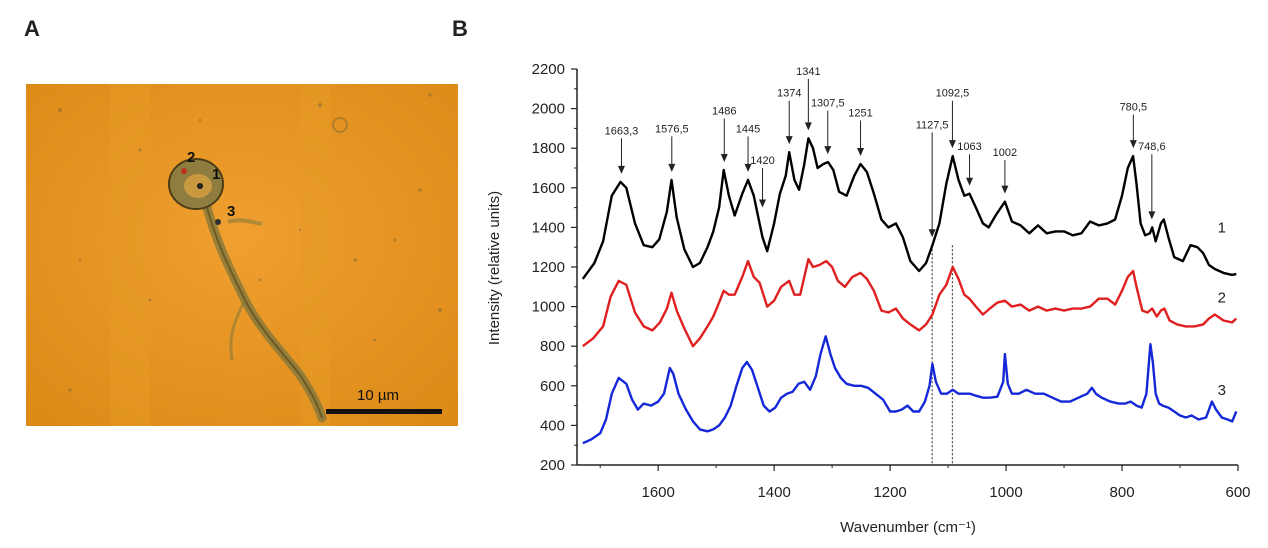 This screenshot has width=1268, height=548. Describe the element at coordinates (552, 425) in the screenshot. I see `y-tick-label: 400` at that location.